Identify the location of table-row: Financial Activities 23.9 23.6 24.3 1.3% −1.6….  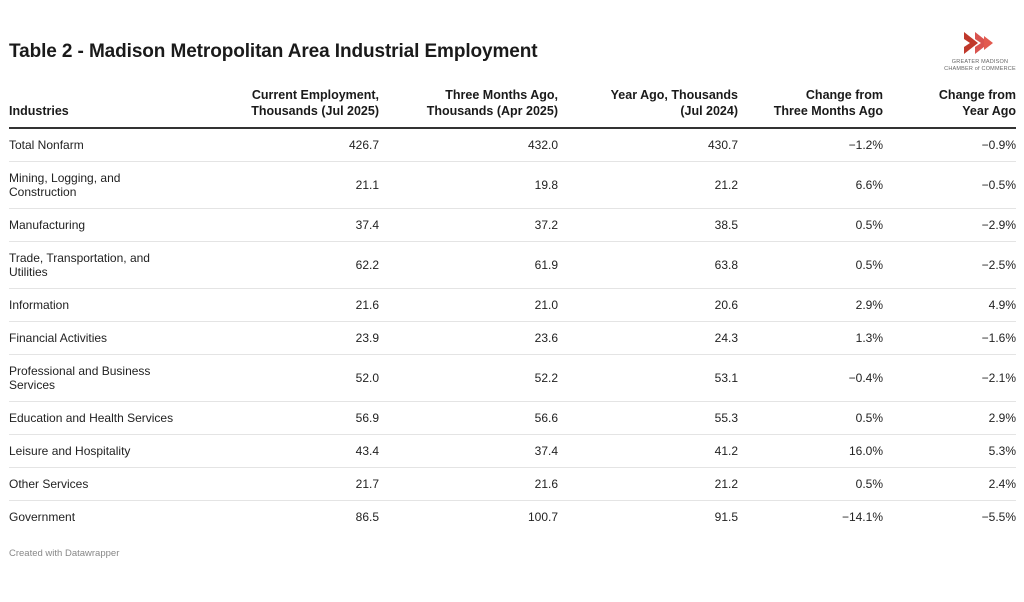
(512, 338).